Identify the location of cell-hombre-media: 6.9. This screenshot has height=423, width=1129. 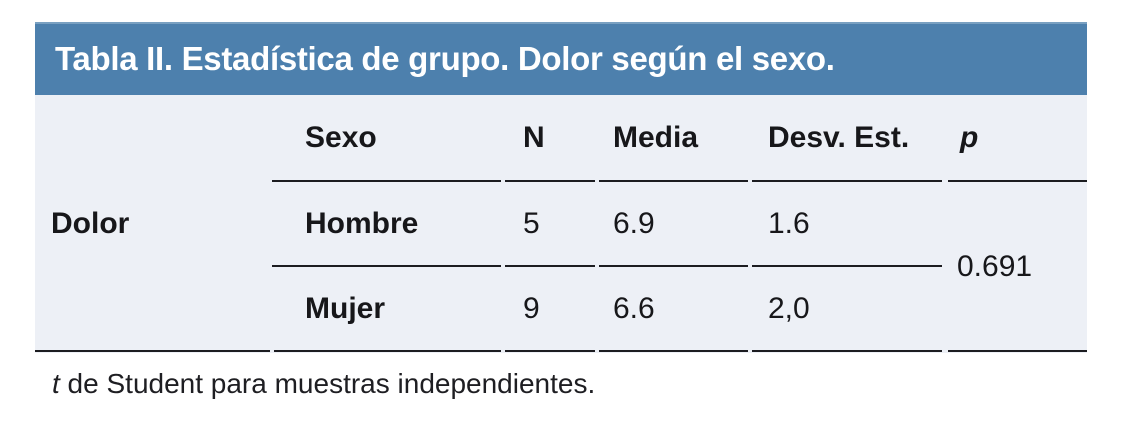
(634, 223).